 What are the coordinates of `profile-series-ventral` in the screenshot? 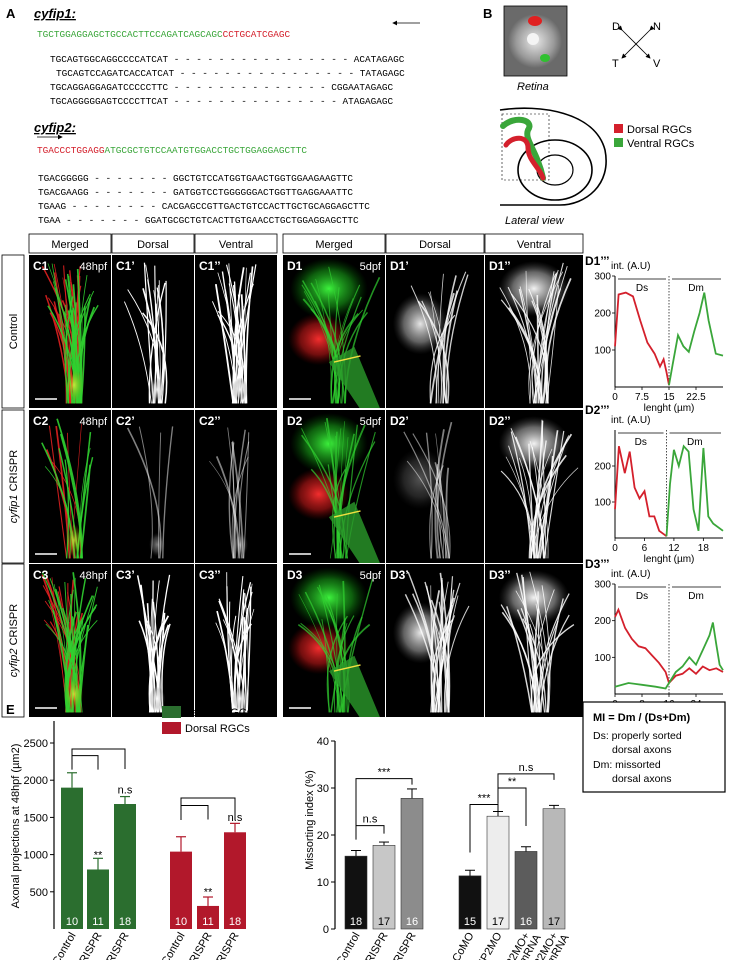 It's located at (669, 656).